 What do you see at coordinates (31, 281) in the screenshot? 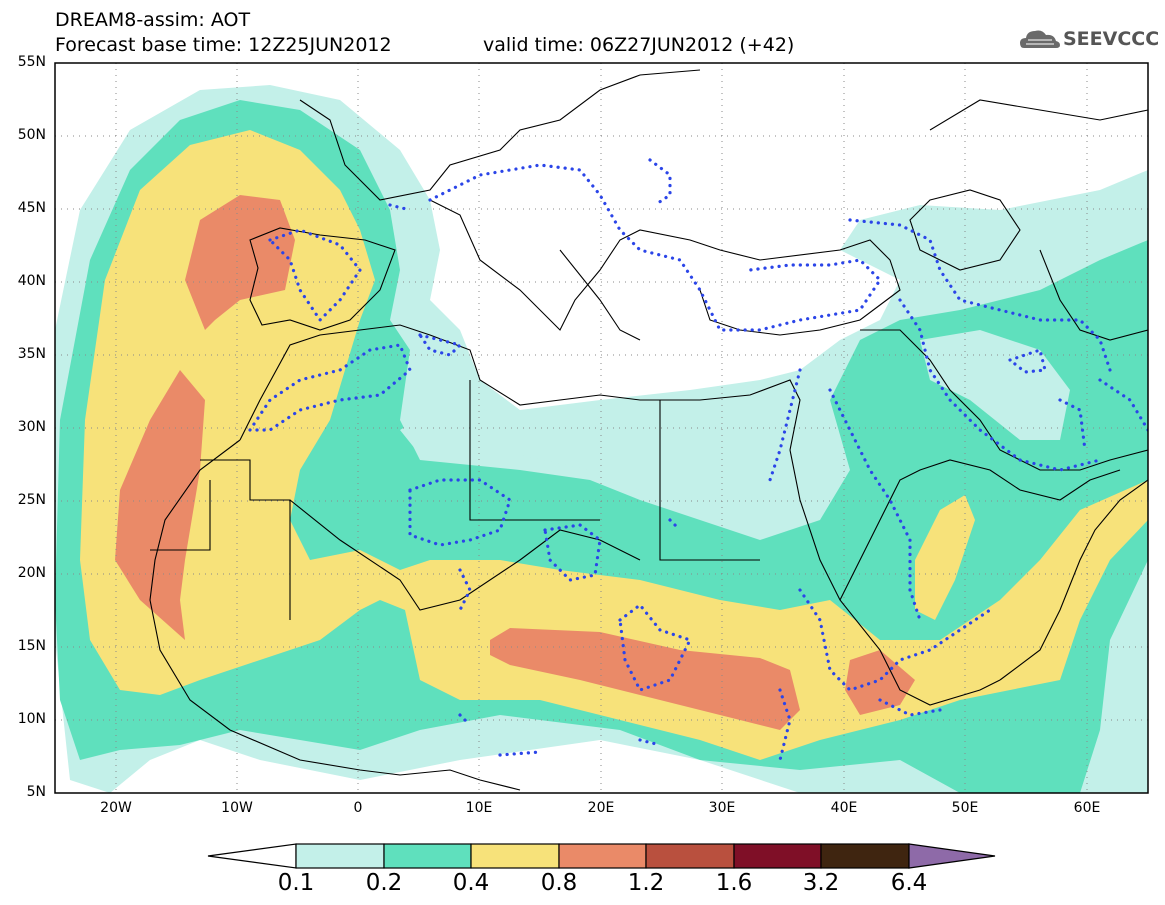
I see `lat-label: 40N` at bounding box center [31, 281].